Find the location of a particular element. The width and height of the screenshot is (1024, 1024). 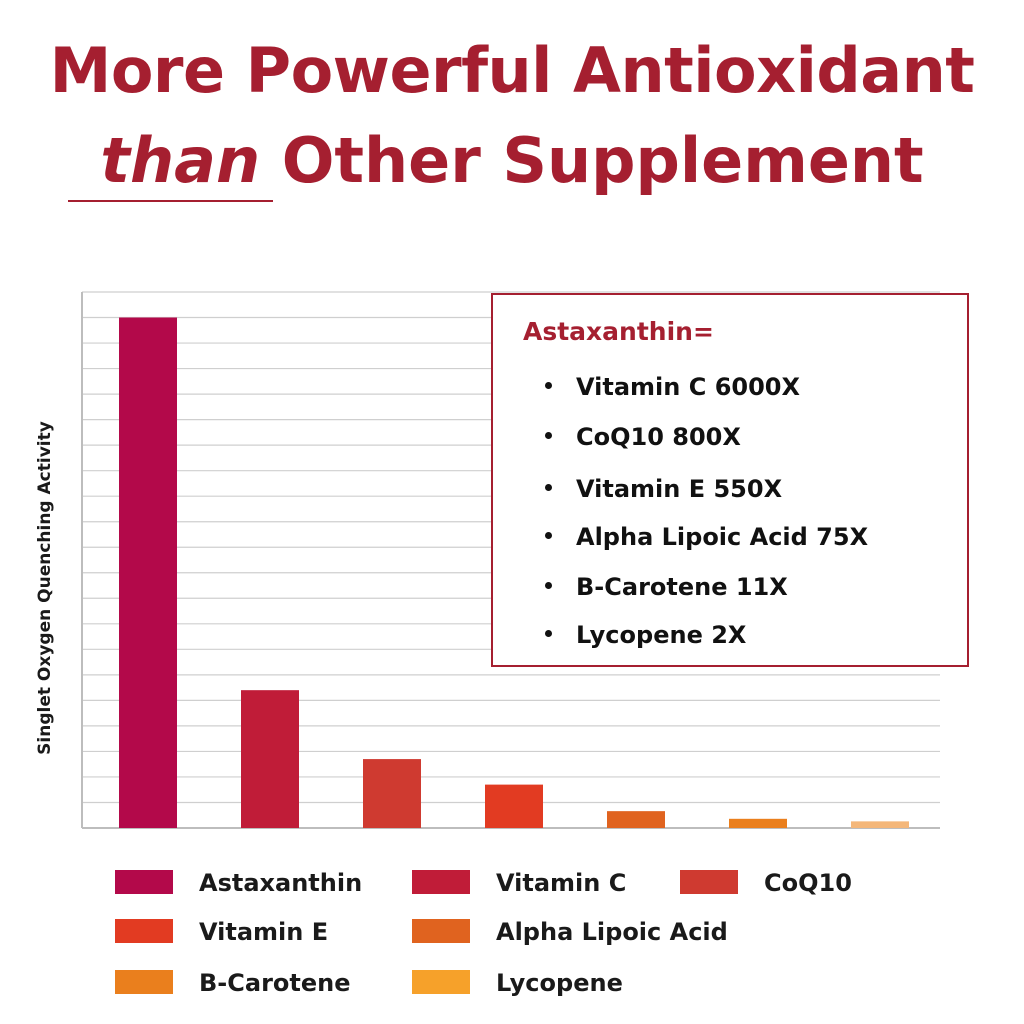

legend-label: Vitamin C is located at coordinates (561, 883).